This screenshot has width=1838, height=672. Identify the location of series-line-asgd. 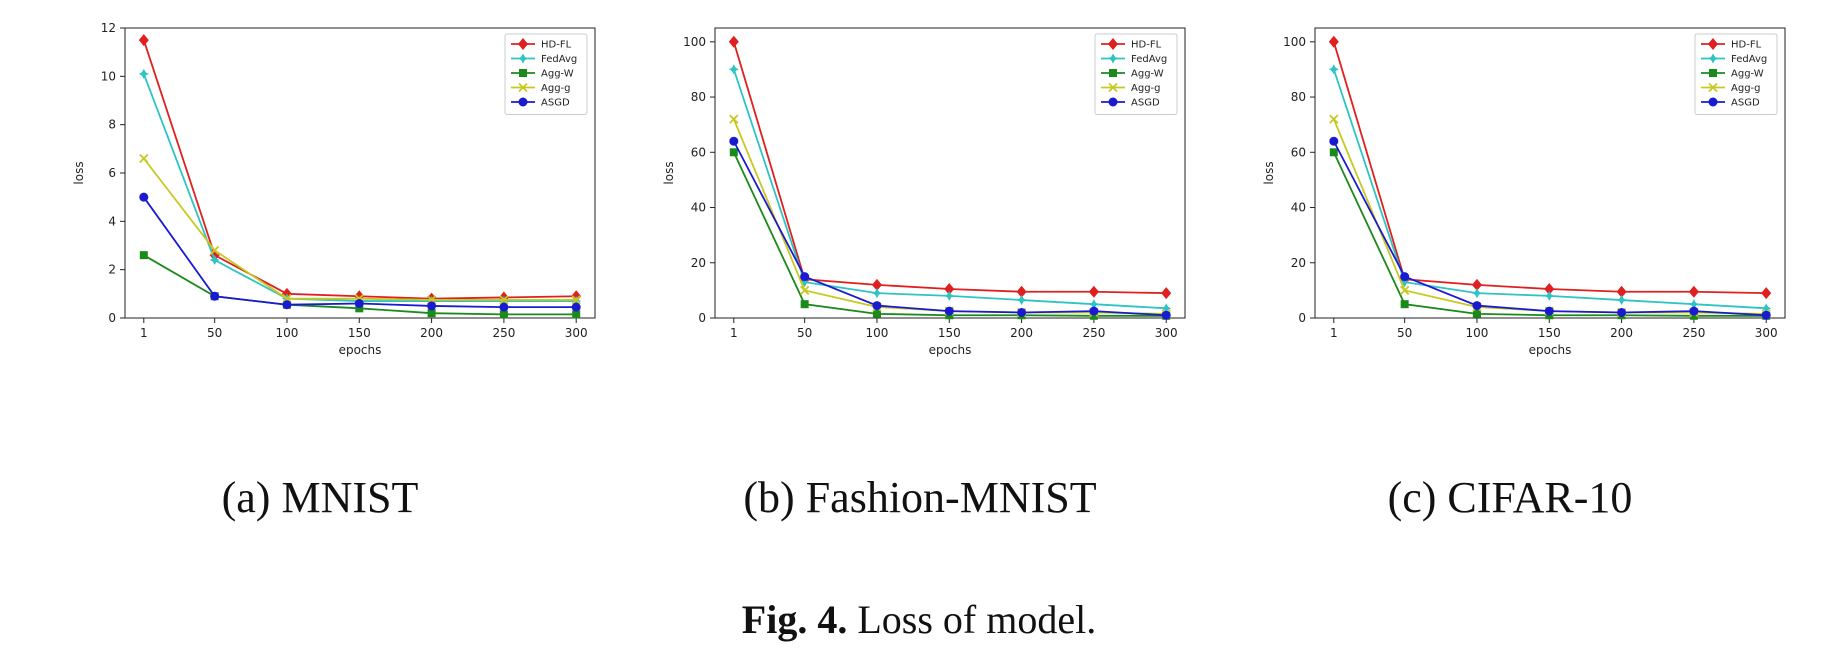
(360, 252).